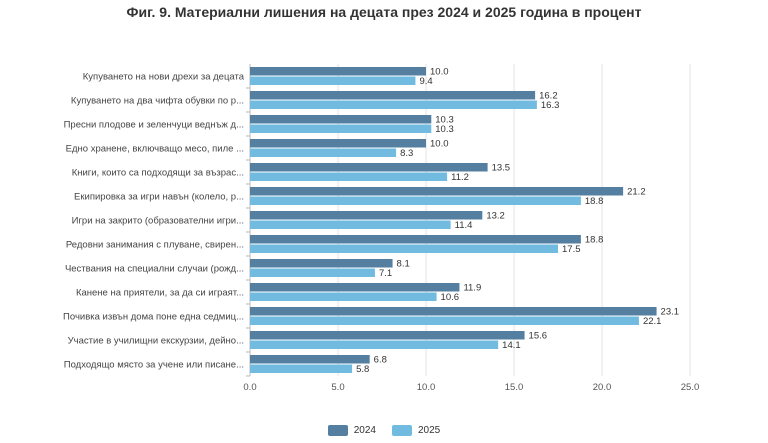 The image size is (768, 443). Describe the element at coordinates (464, 225) in the screenshot. I see `data-label-2025-6: 11.4` at that location.